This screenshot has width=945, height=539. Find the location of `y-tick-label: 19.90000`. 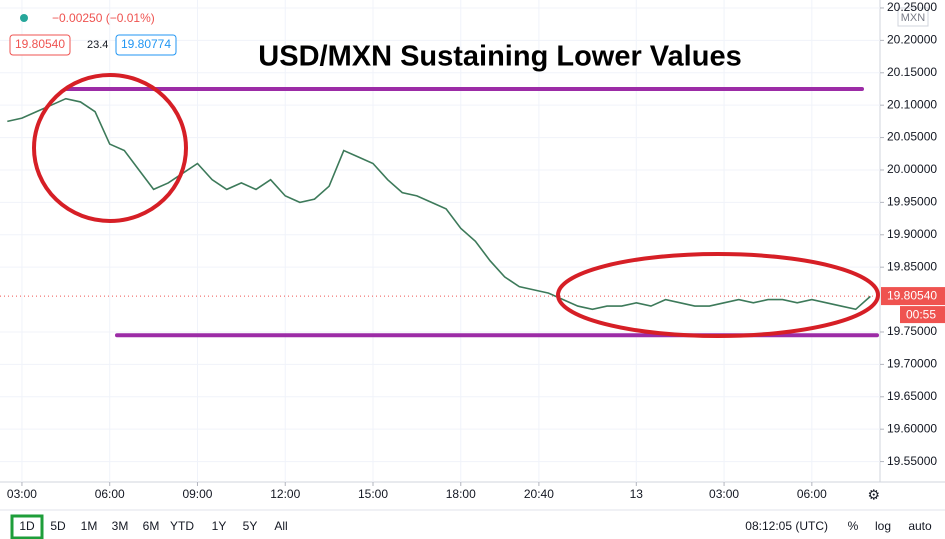

y-tick-label: 19.90000 is located at coordinates (912, 234).